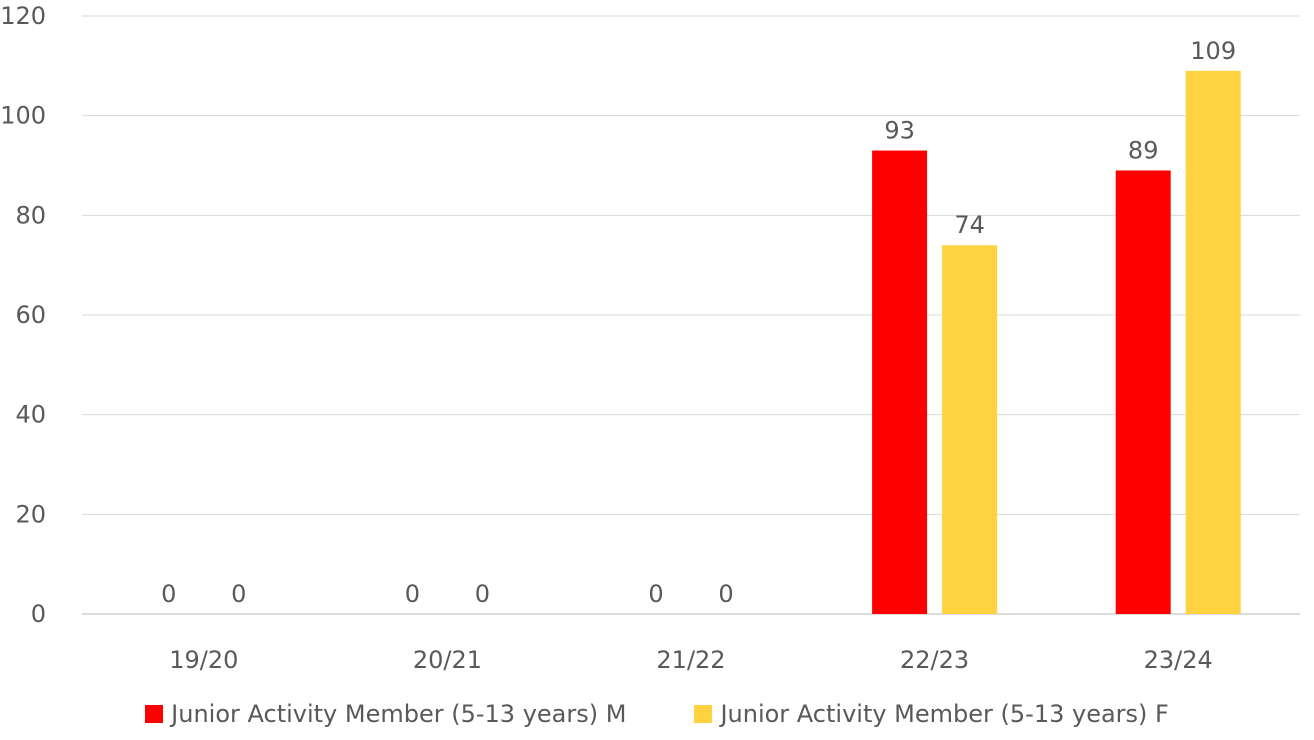 This screenshot has width=1314, height=740. Describe the element at coordinates (1143, 150) in the screenshot. I see `data-label: 89` at that location.